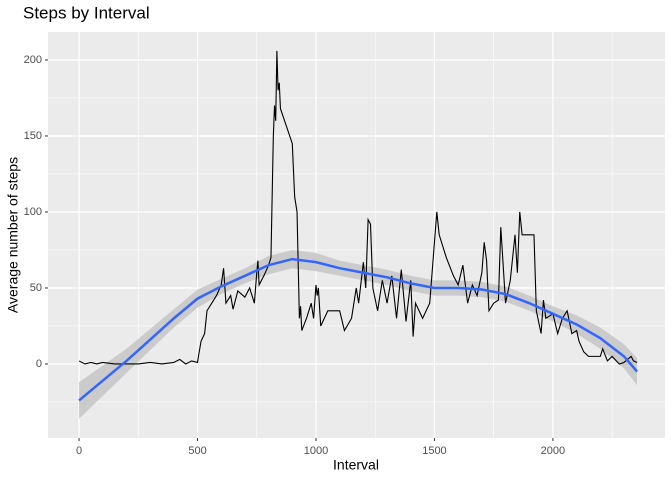 Image resolution: width=672 pixels, height=480 pixels. What do you see at coordinates (197, 451) in the screenshot?
I see `x-tick-label: 500` at bounding box center [197, 451].